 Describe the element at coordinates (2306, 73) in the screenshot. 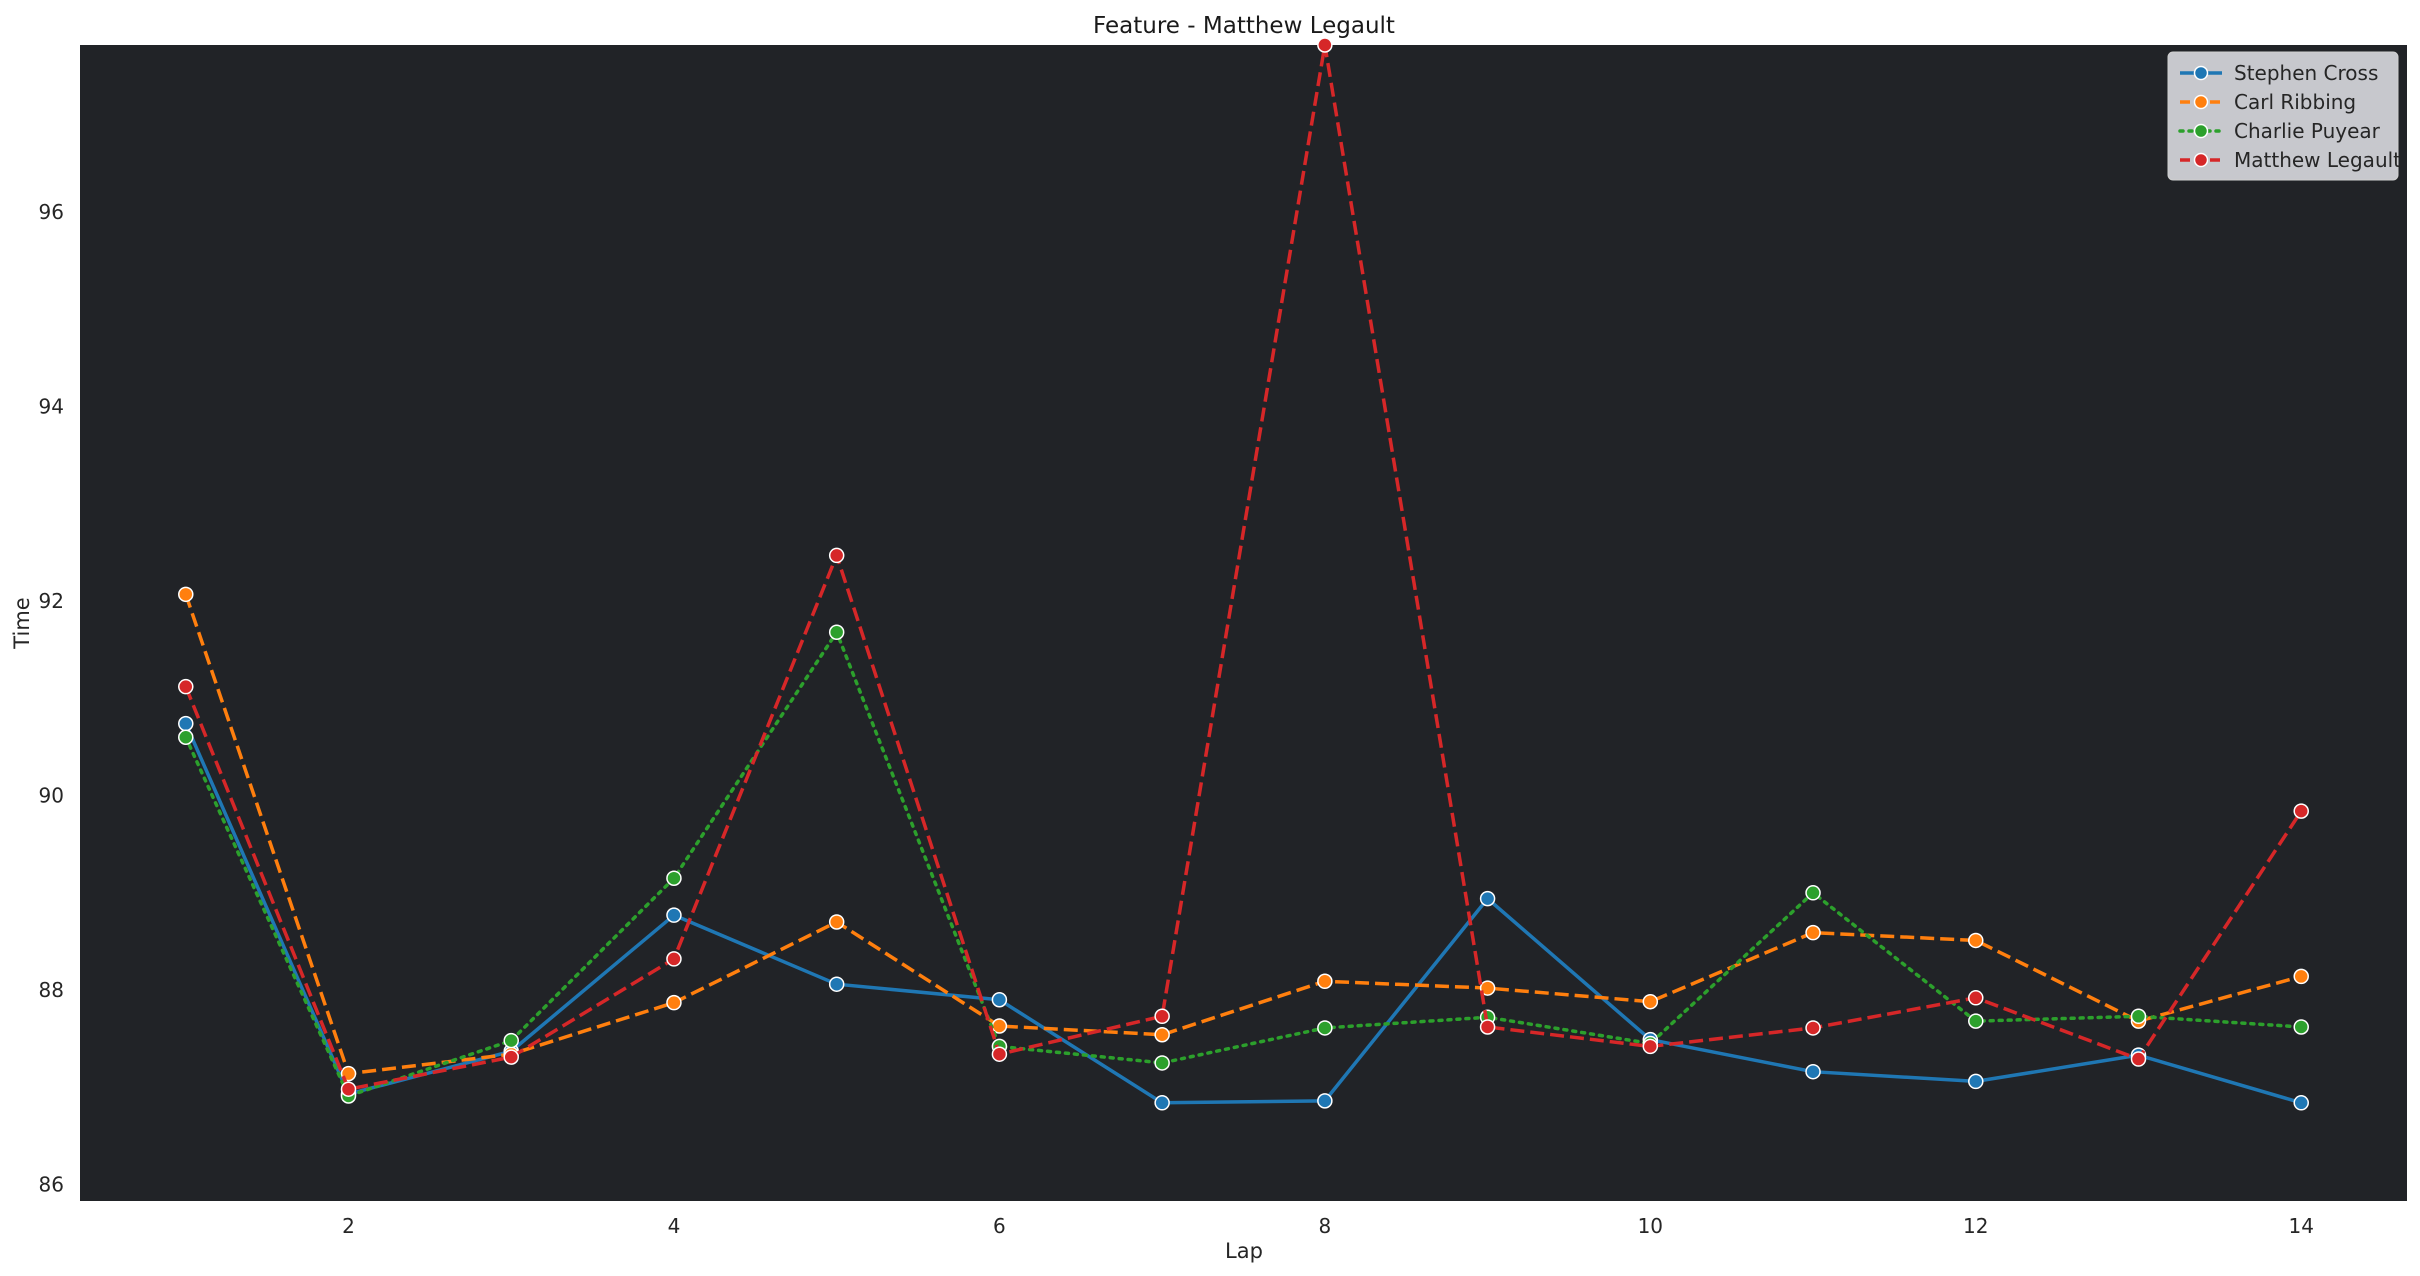

I see `legend-label: Stephen Cross` at that location.